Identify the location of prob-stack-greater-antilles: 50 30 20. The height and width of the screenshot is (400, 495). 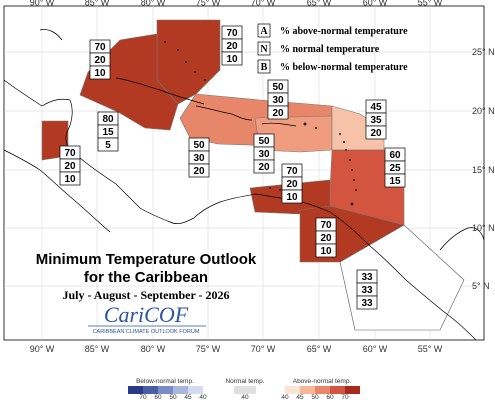
(264, 153).